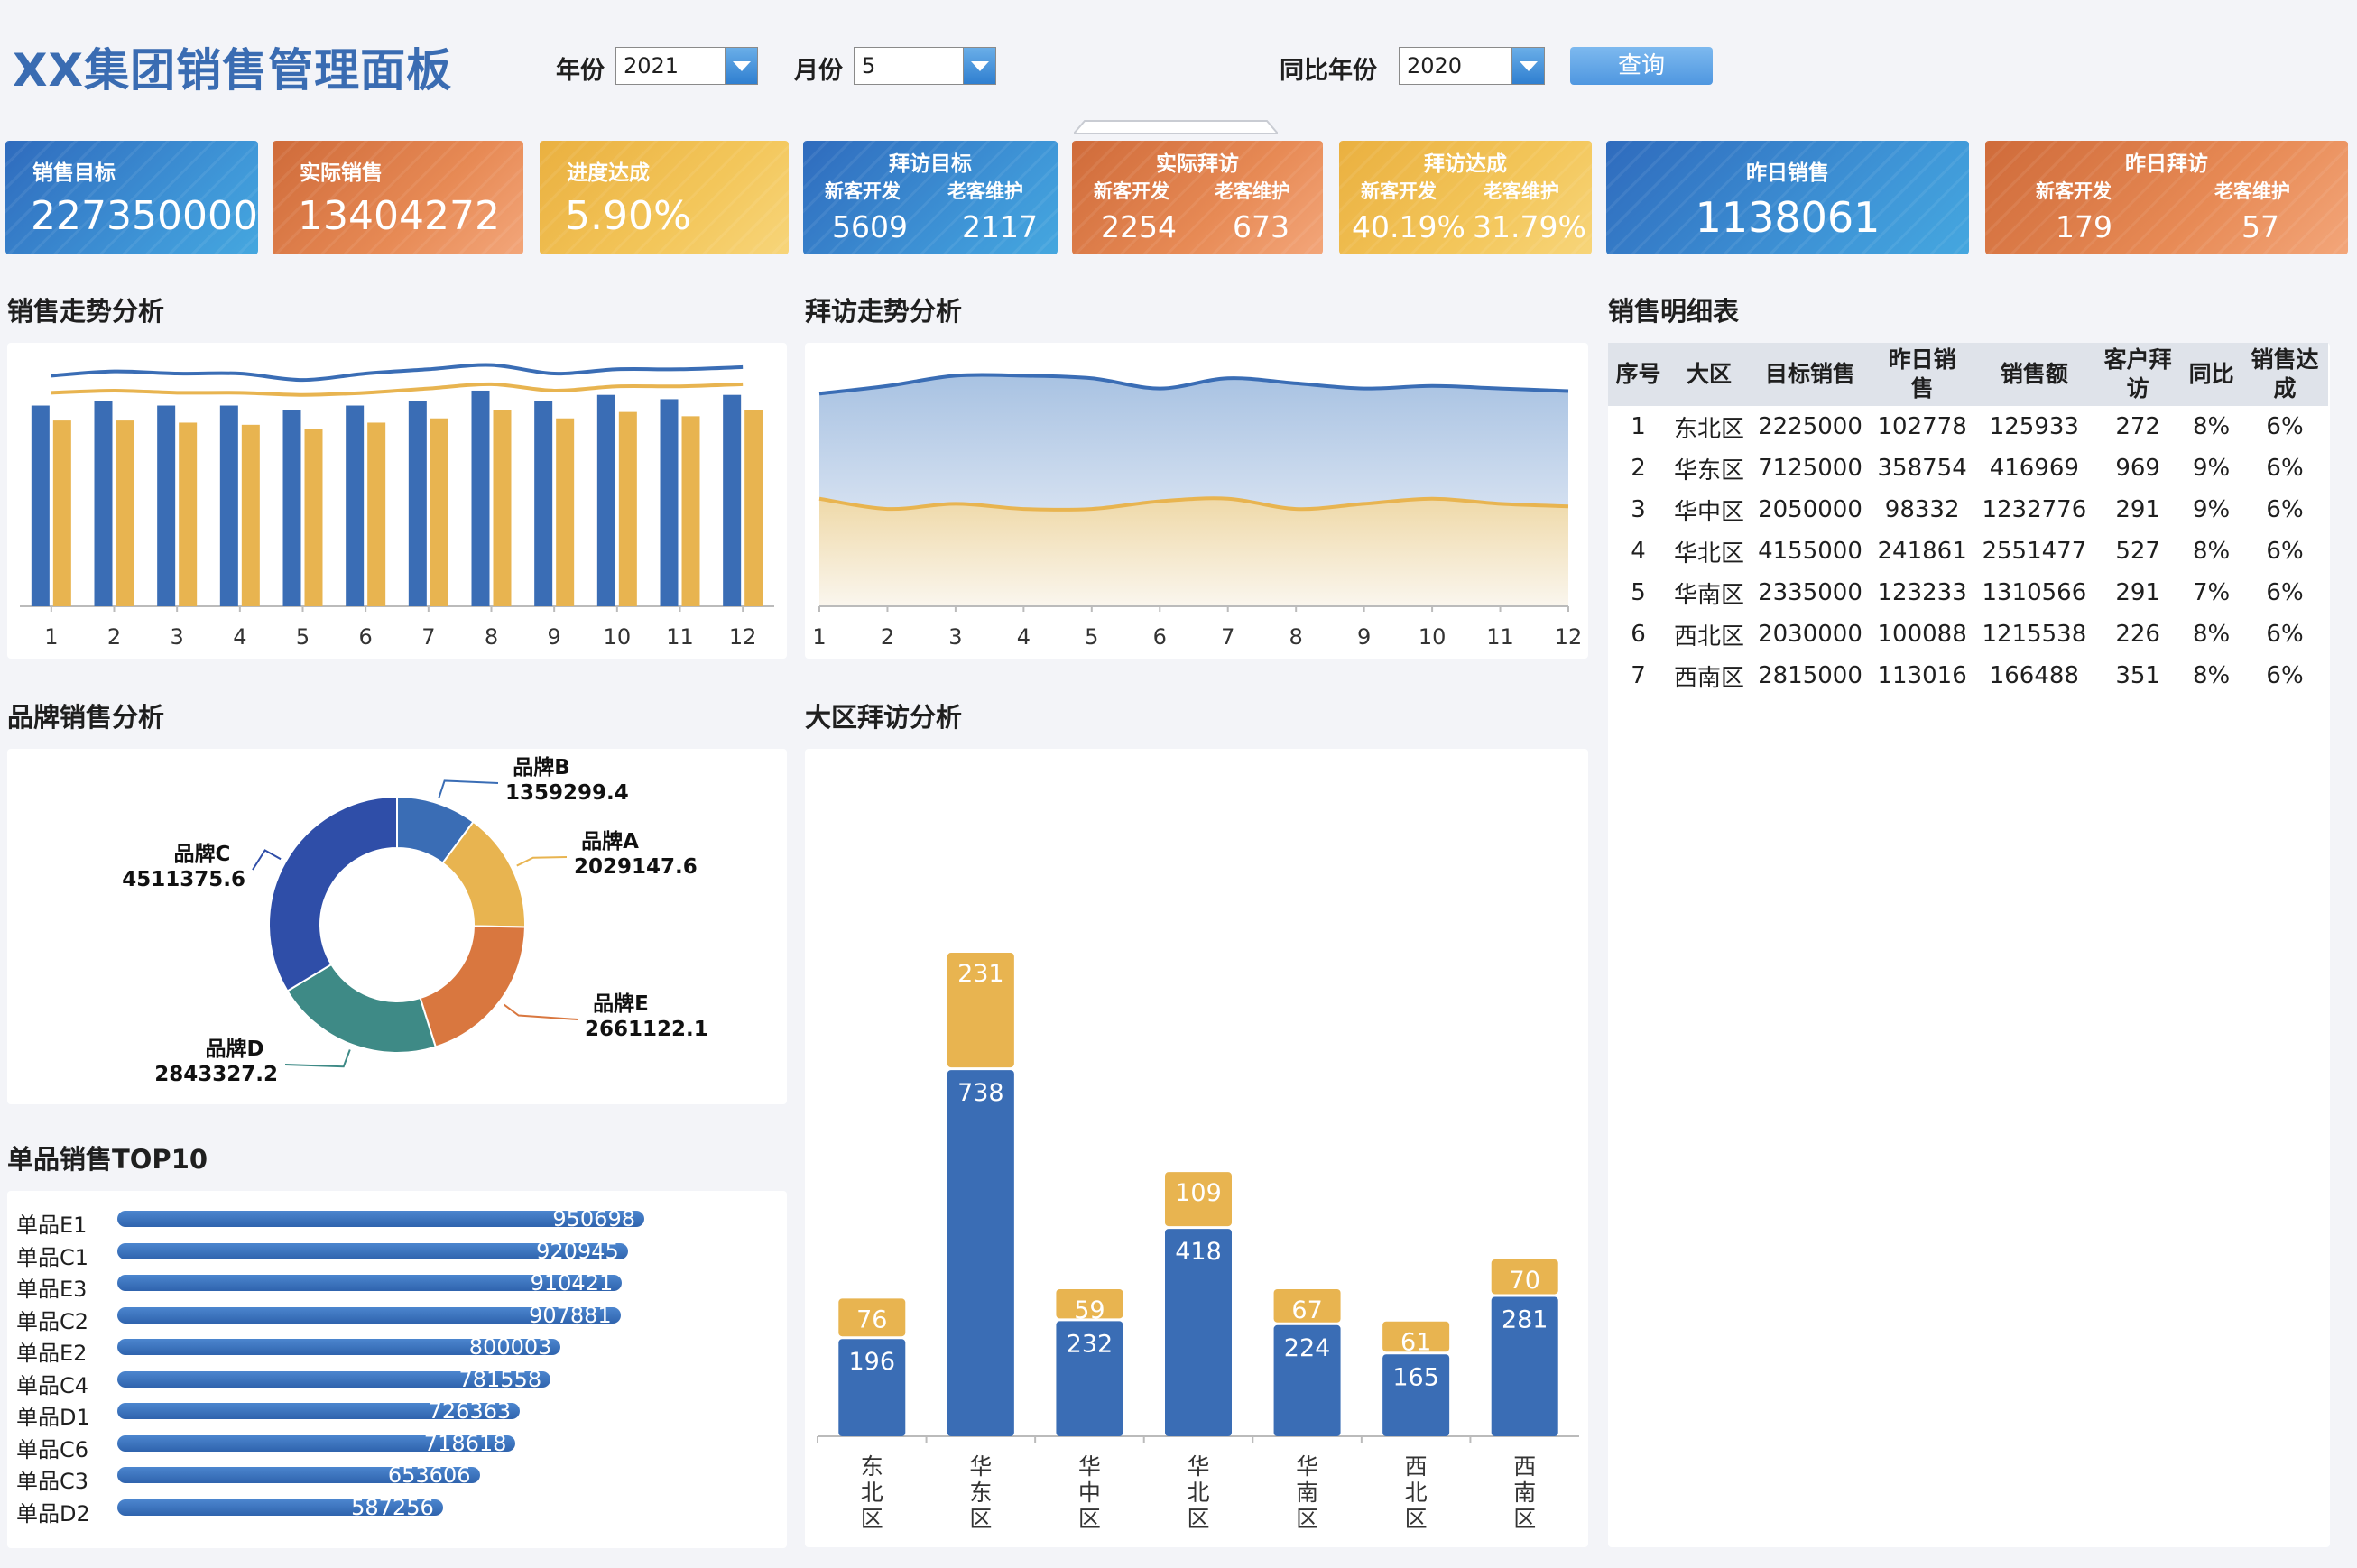  Describe the element at coordinates (651, 65) in the screenshot. I see `year-select-value: 2021` at that location.